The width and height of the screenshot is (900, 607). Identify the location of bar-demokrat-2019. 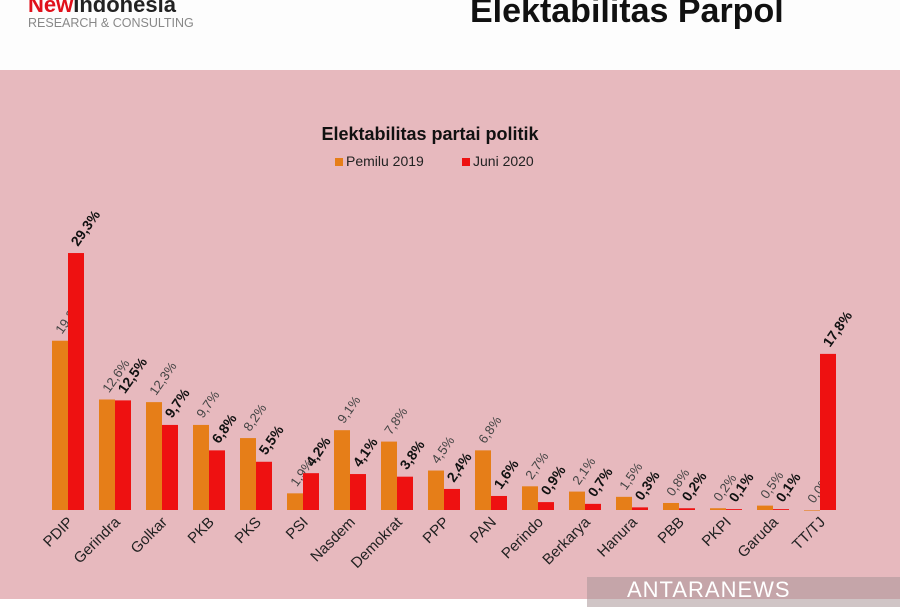
(389, 475).